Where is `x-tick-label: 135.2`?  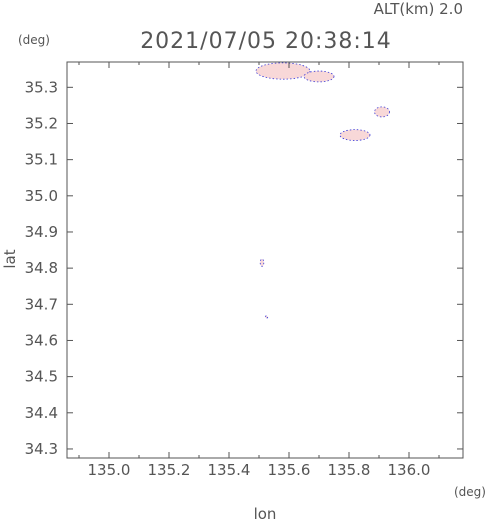
x-tick-label: 135.2 is located at coordinates (169, 470).